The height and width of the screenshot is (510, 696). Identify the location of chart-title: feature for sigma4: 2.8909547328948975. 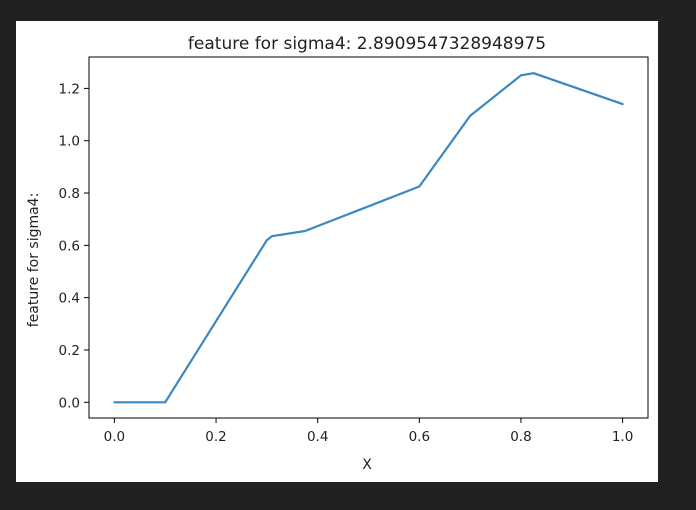
(367, 44).